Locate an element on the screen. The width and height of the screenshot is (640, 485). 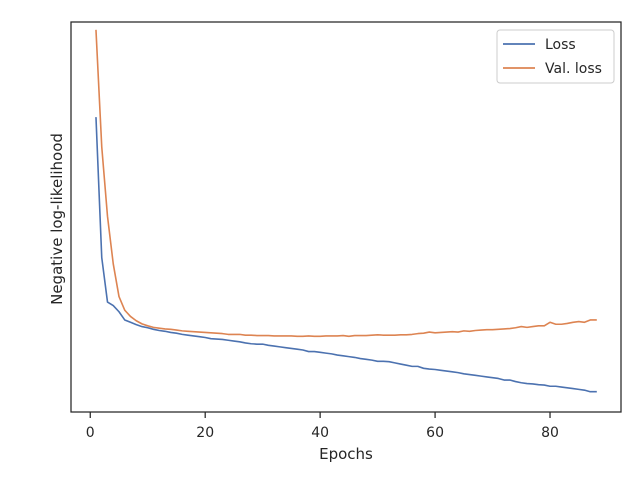
x-tick-label: 0 is located at coordinates (90, 433).